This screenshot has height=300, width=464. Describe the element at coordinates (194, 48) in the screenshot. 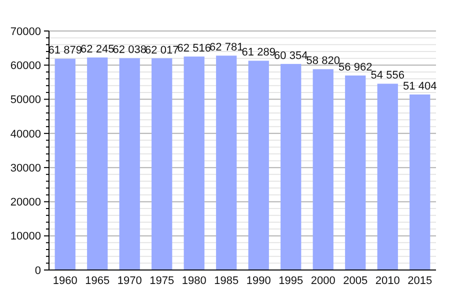

I see `data-label: 62 516` at that location.